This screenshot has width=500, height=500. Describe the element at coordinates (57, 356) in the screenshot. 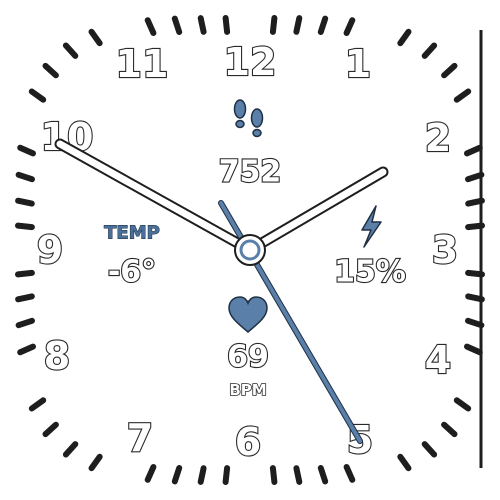

I see `hour-number-8: 8` at that location.